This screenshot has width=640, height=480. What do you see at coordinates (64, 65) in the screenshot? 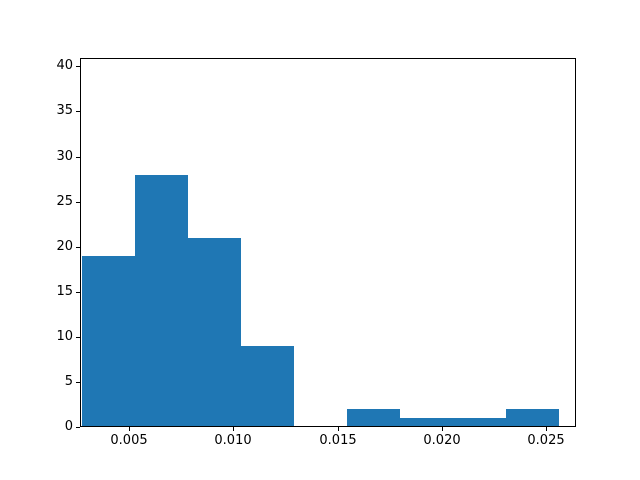
I see `y-axis-tick-label: 40` at bounding box center [64, 65].